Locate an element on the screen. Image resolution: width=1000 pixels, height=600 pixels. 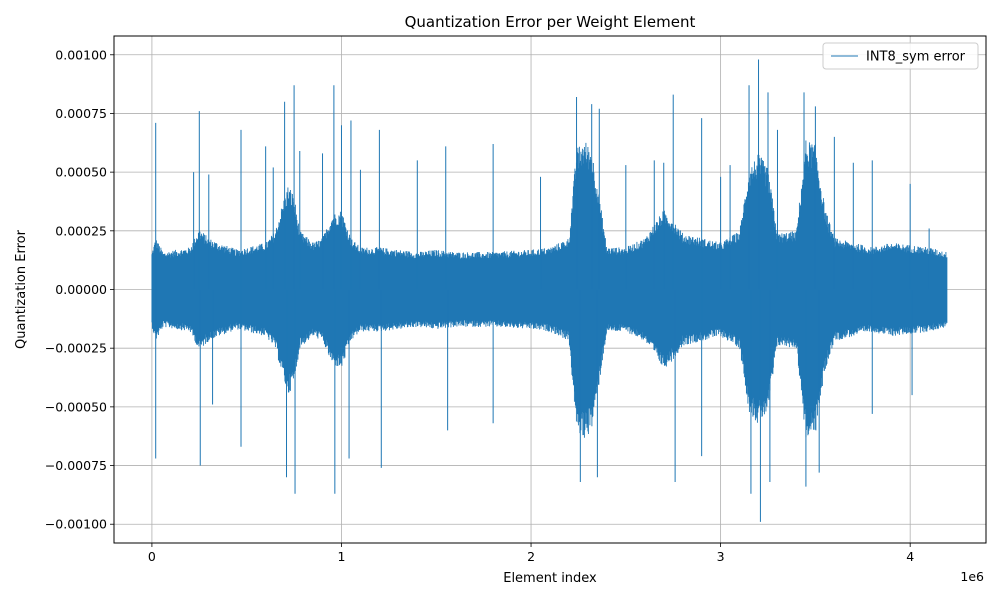
legend-box is located at coordinates (900, 56).